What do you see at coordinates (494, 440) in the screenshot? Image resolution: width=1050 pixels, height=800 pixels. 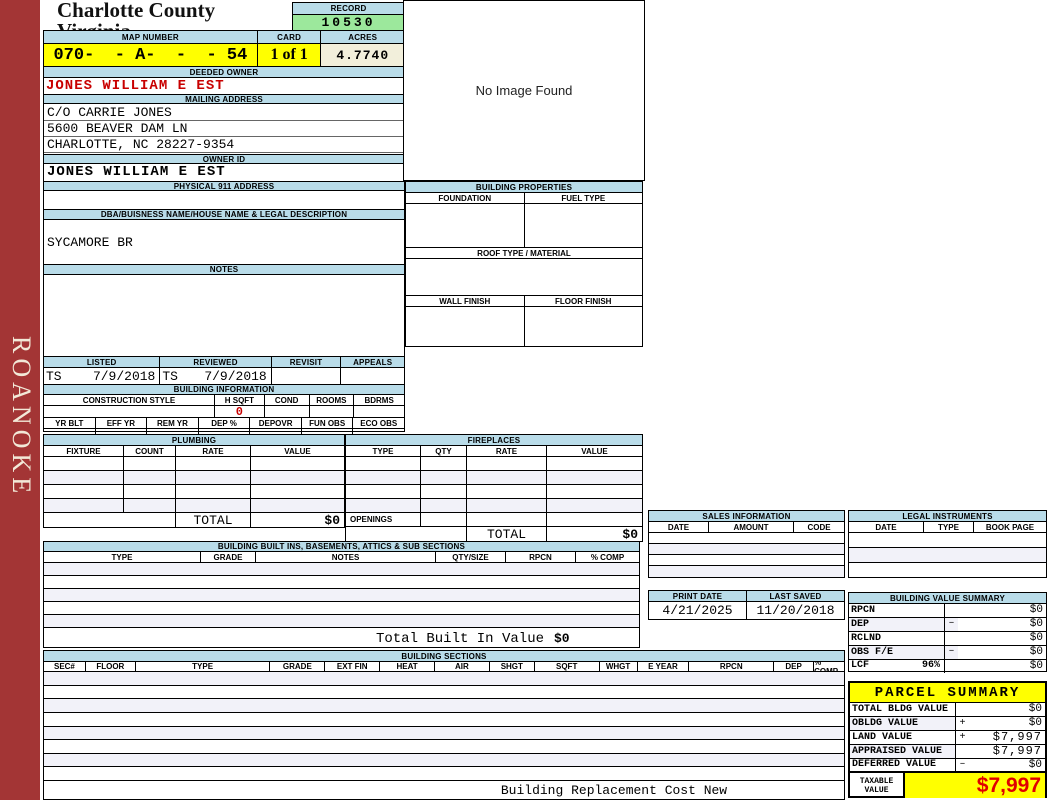 I see `fireplaces-band: FIREPLACES` at bounding box center [494, 440].